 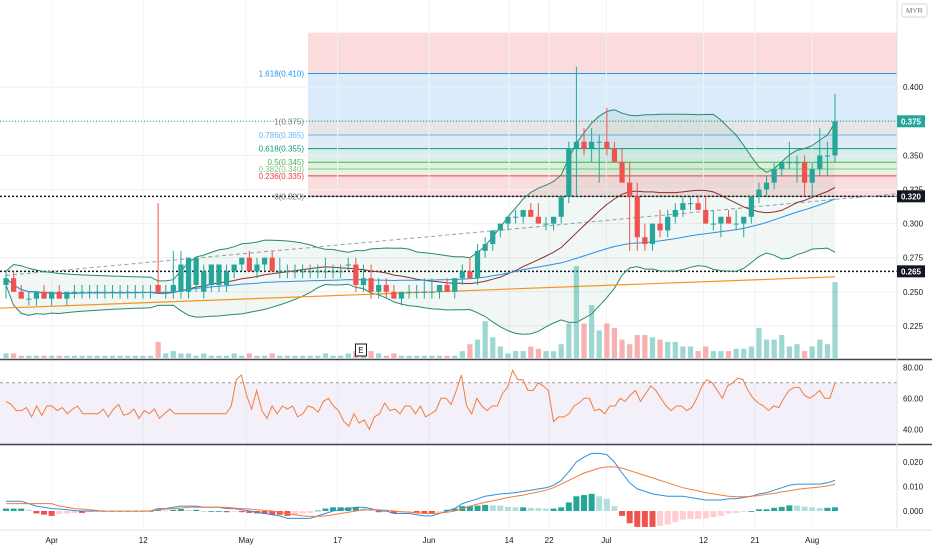 What do you see at coordinates (289, 196) in the screenshot?
I see `fib-label: 0(0.320)` at bounding box center [289, 196].